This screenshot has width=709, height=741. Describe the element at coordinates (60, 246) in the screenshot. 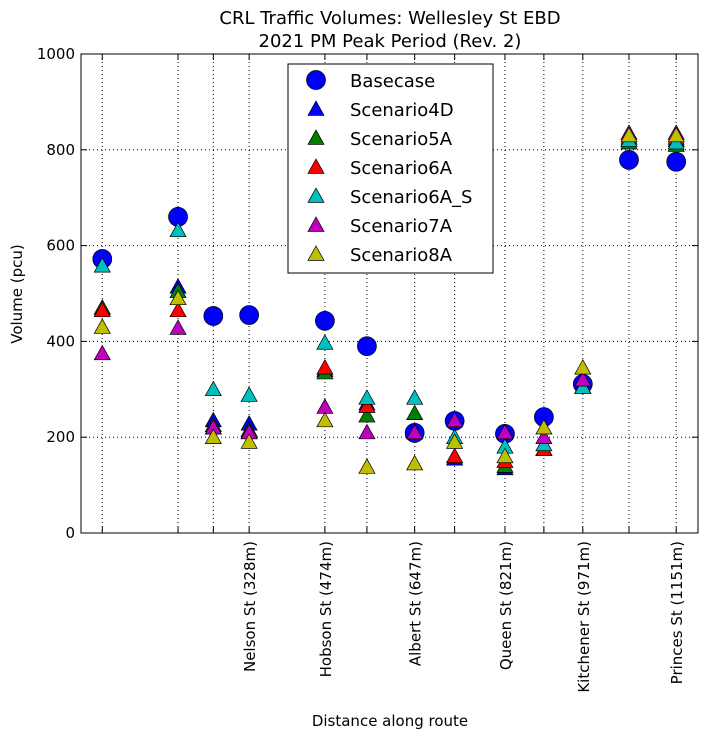

I see `y-tick-label: 600` at that location.